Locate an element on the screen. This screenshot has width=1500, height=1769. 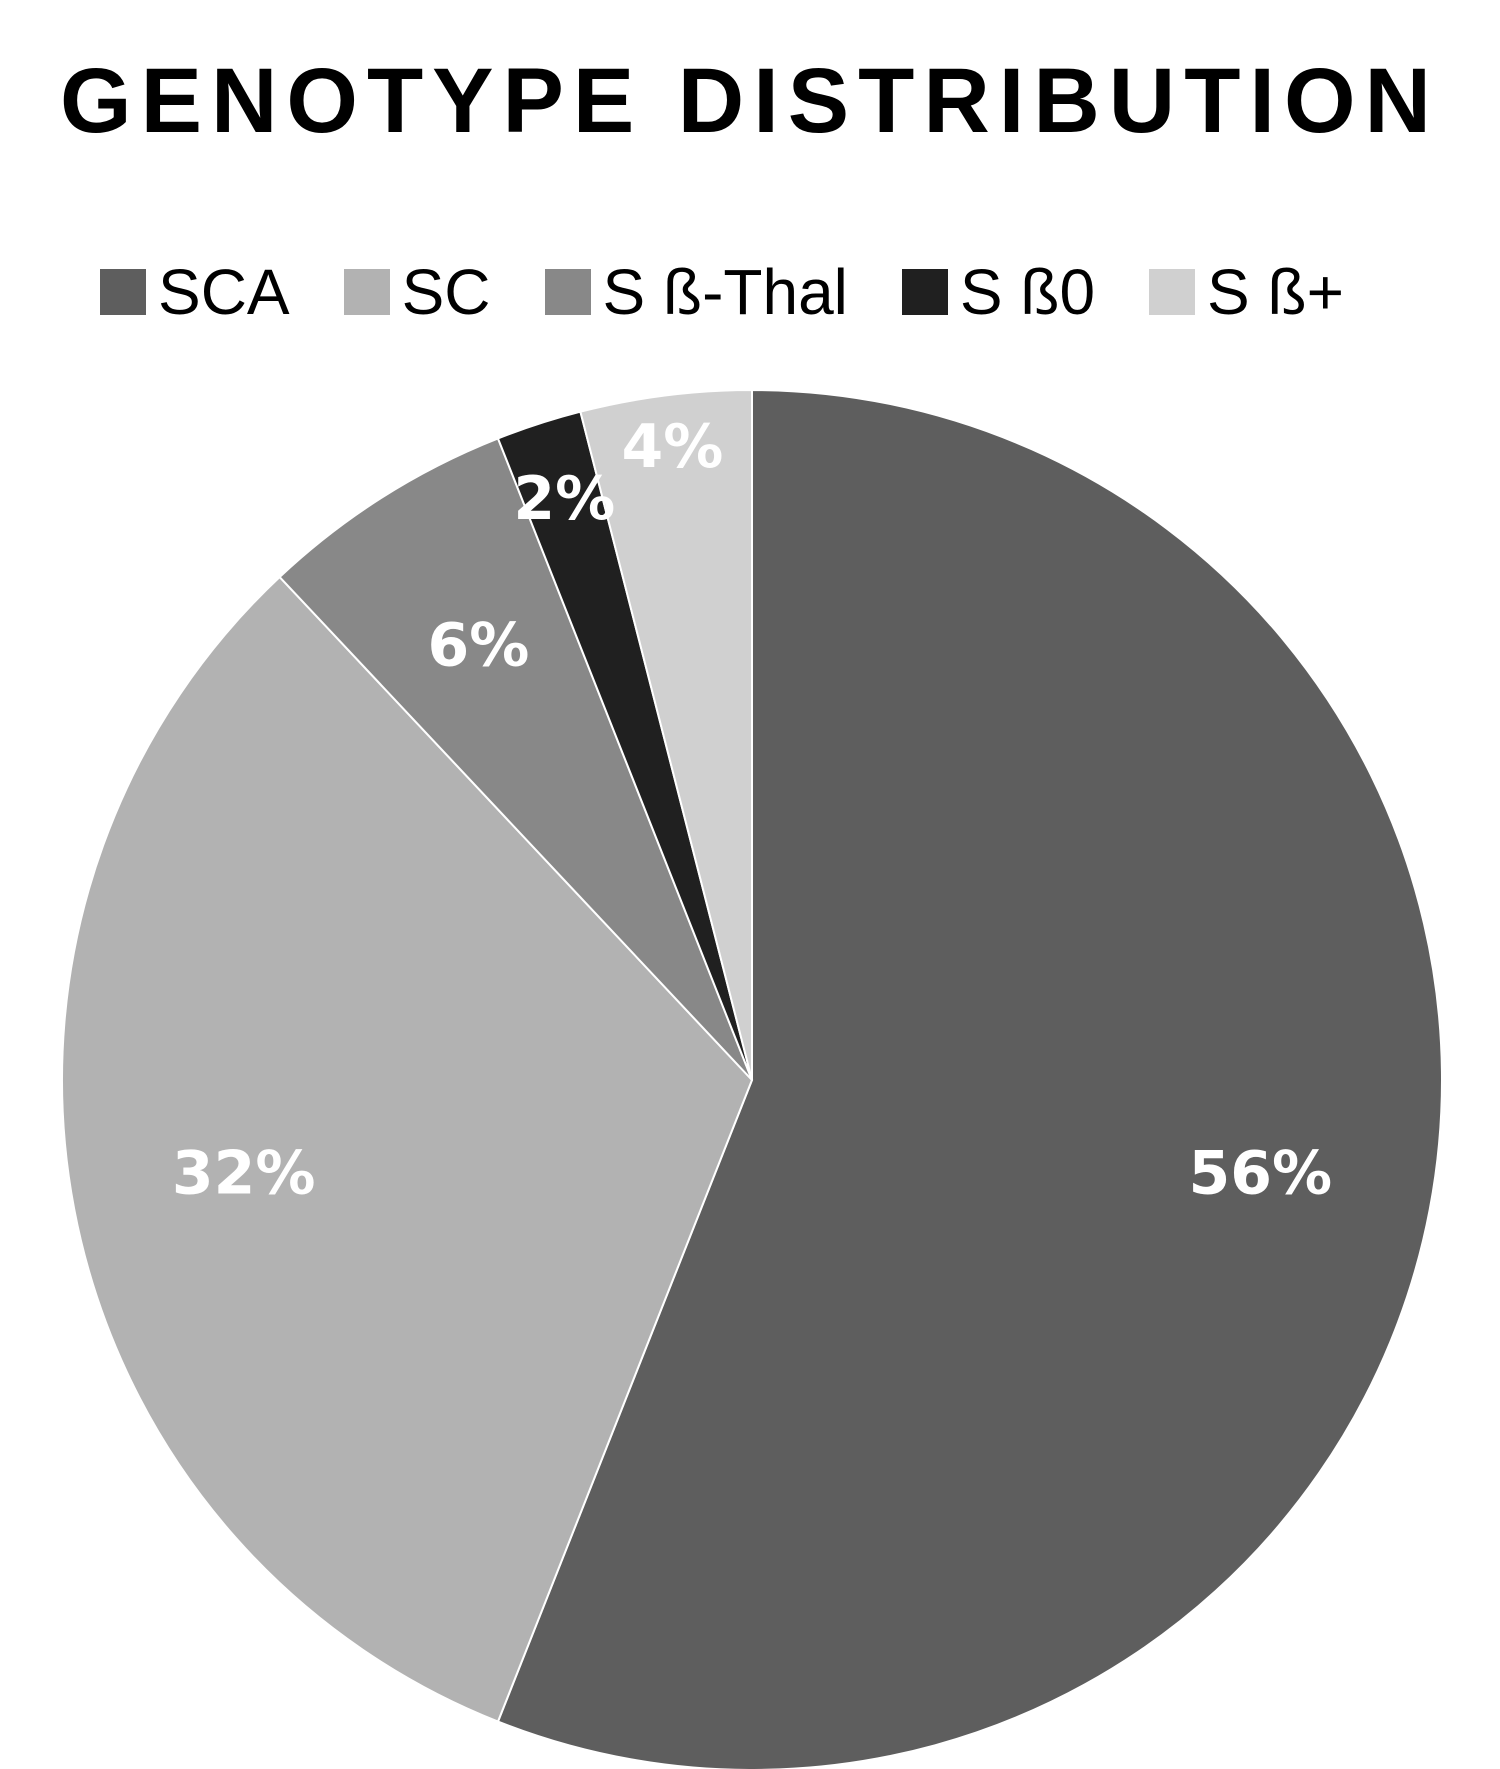
chart-title: GENOTYPE DISTRIBUTION is located at coordinates (750, 101).